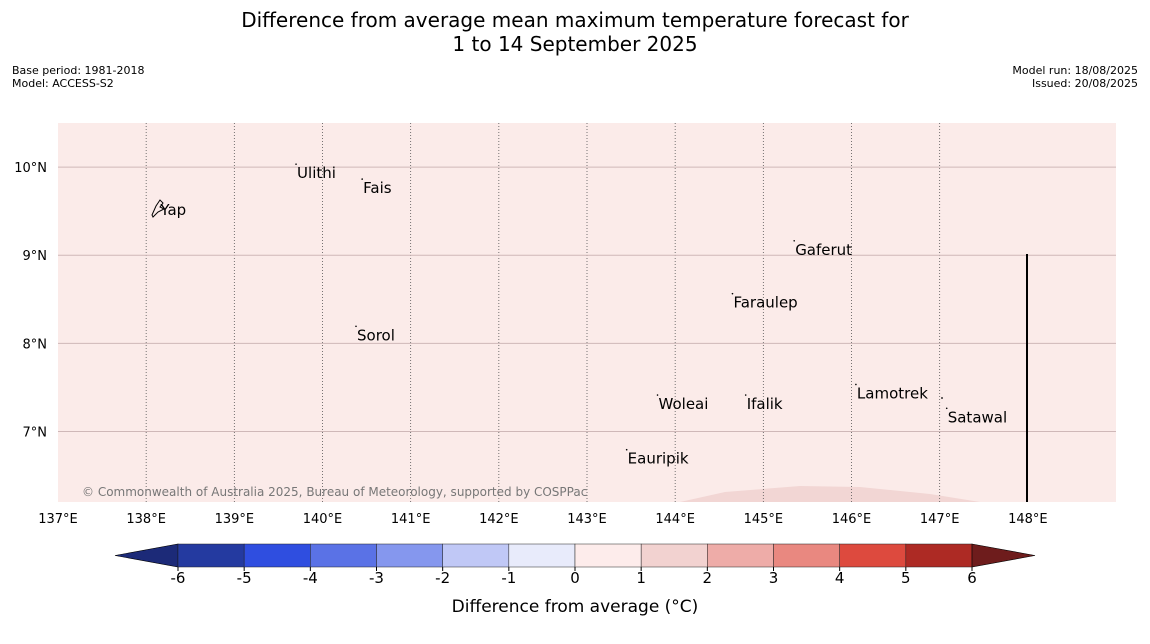 The width and height of the screenshot is (1150, 644). Describe the element at coordinates (442, 578) in the screenshot. I see `colorbar-tick-label: -2` at that location.